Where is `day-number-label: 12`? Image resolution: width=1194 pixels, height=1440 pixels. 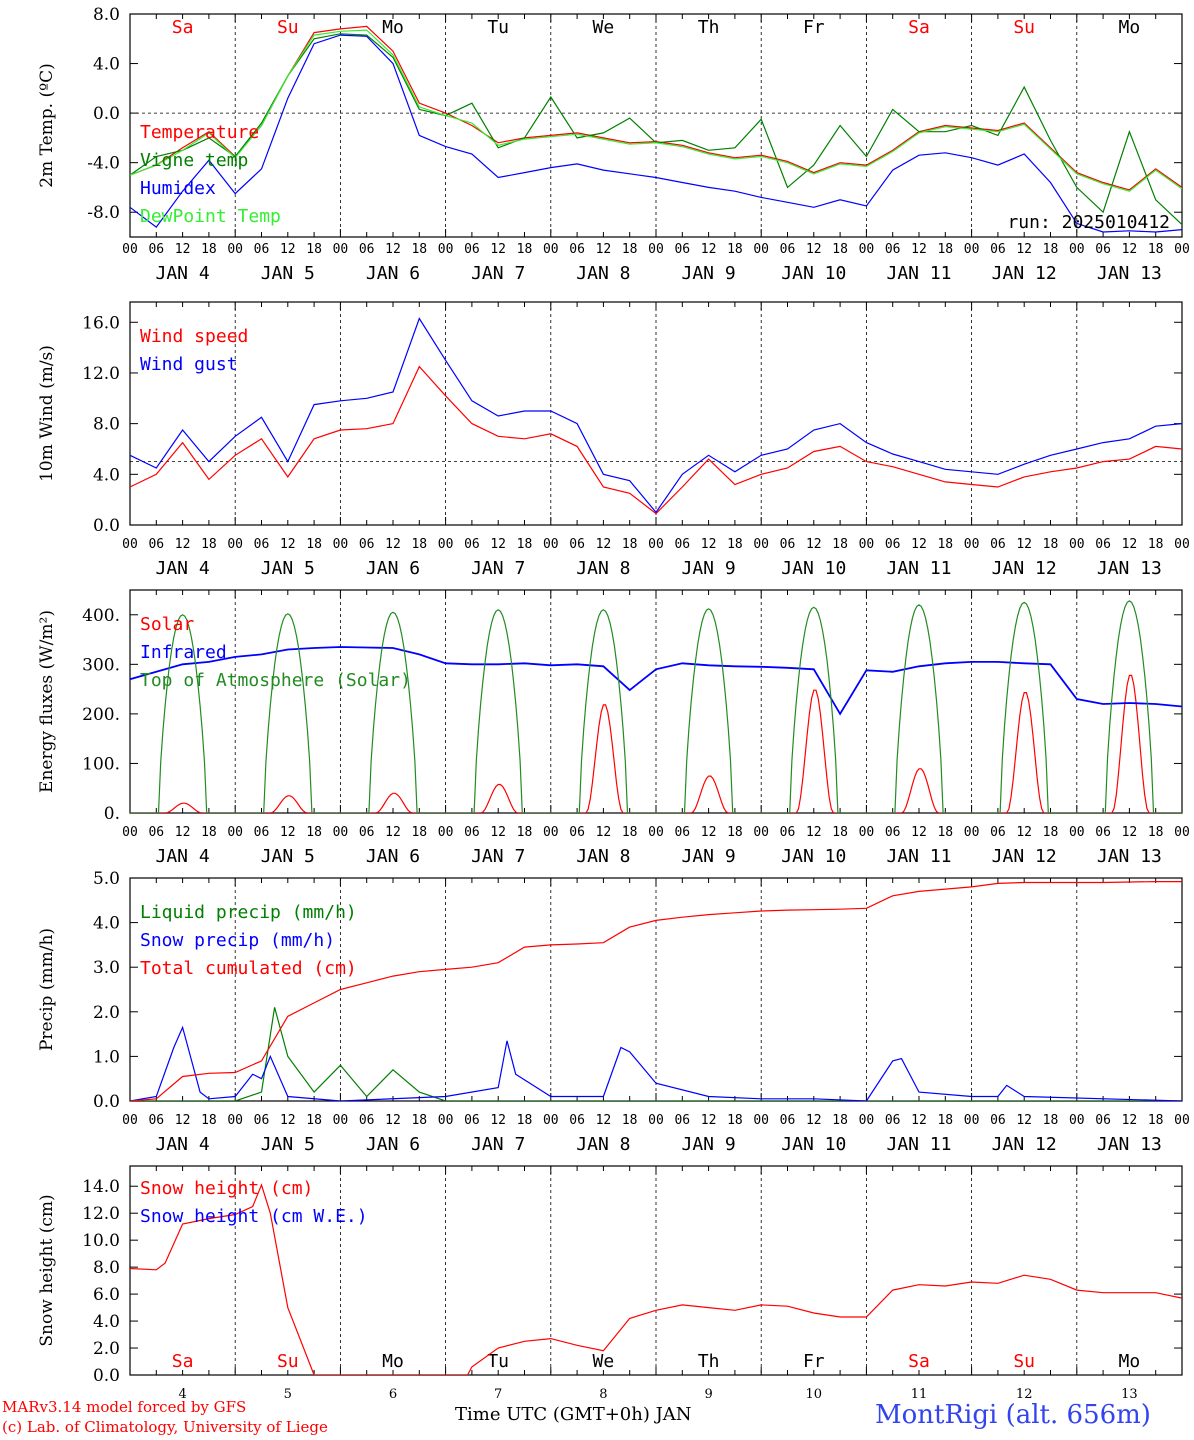
day-number-label: 12 is located at coordinates (1024, 1394).